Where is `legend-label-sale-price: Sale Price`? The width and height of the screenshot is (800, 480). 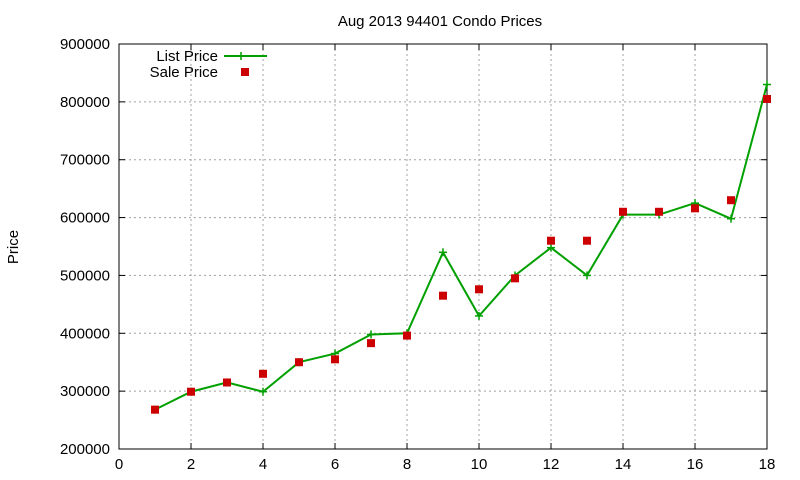
legend-label-sale-price: Sale Price is located at coordinates (184, 72).